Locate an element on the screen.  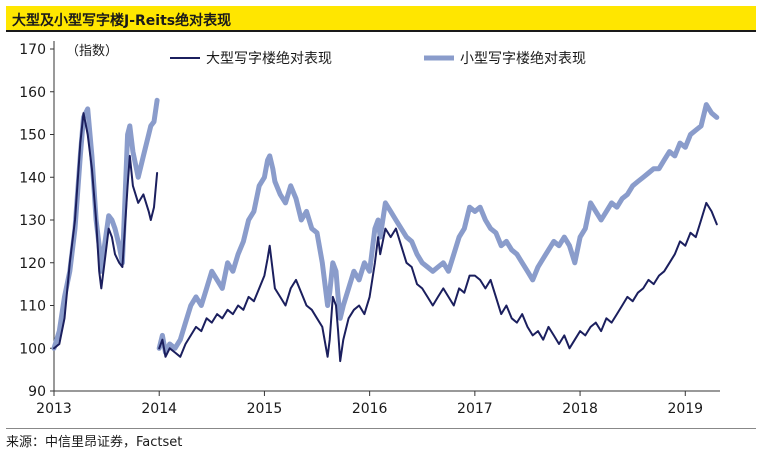
x-tick-label: 2019 is located at coordinates (685, 409).